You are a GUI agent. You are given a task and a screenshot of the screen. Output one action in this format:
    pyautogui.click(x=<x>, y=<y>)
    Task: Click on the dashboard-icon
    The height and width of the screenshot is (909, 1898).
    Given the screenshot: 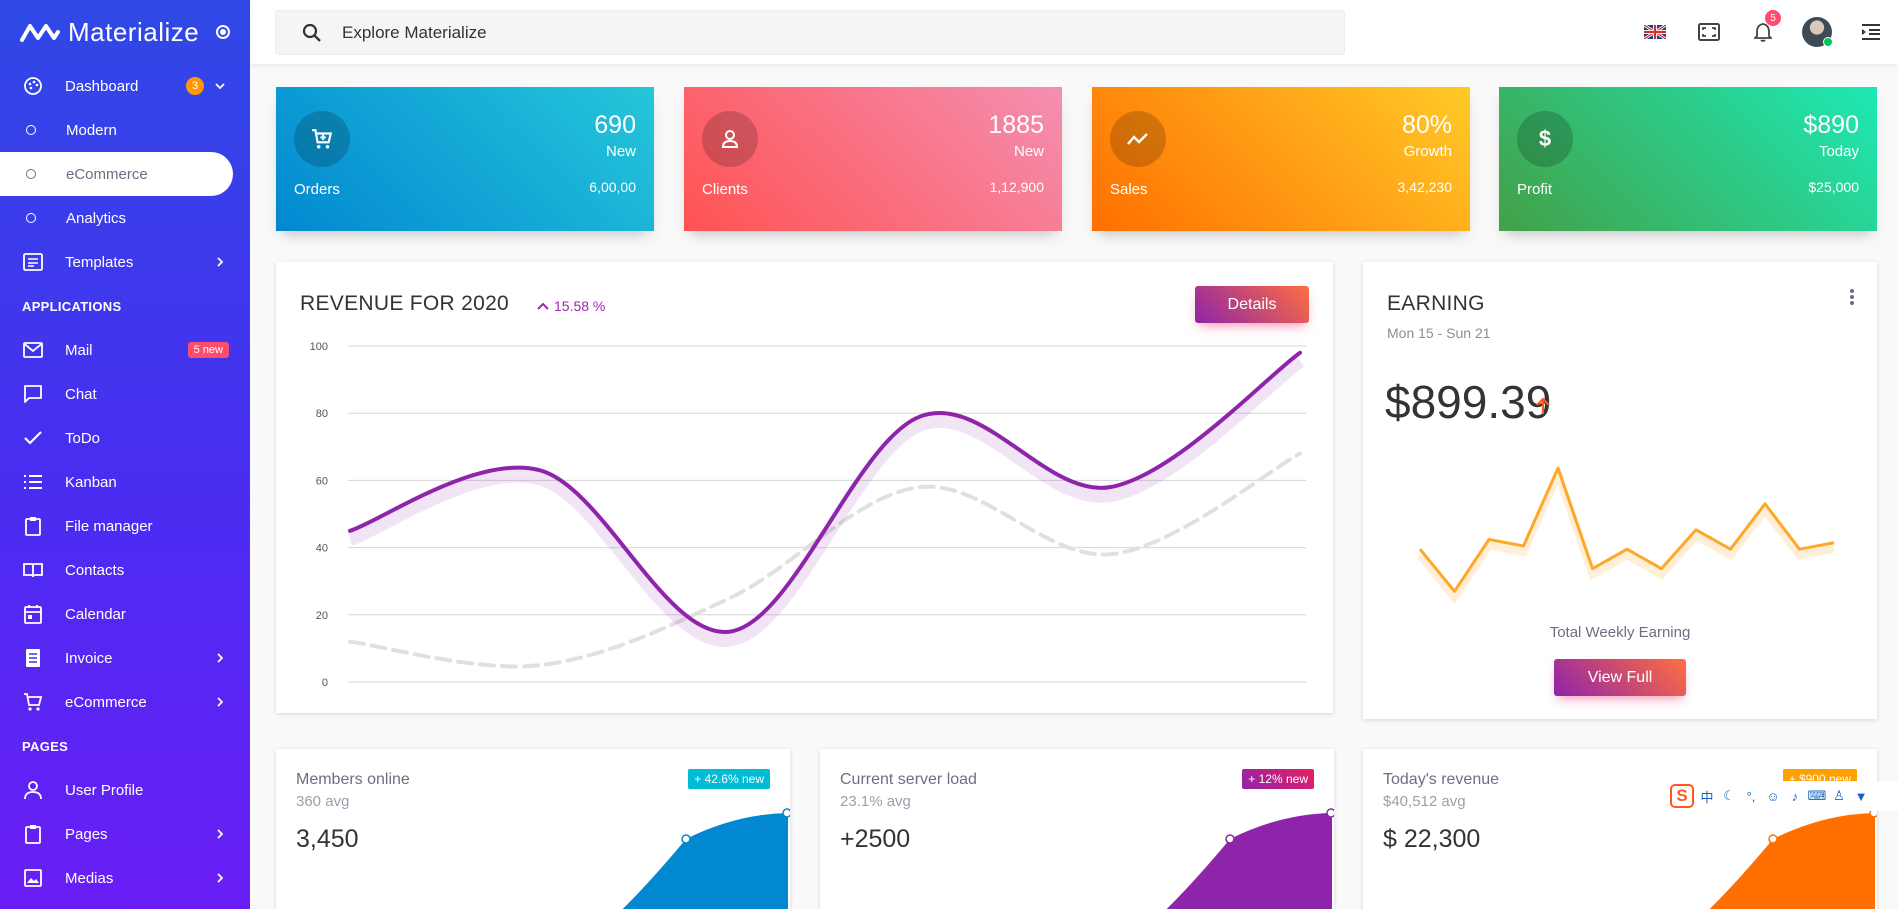 What is the action you would take?
    pyautogui.click(x=33, y=86)
    